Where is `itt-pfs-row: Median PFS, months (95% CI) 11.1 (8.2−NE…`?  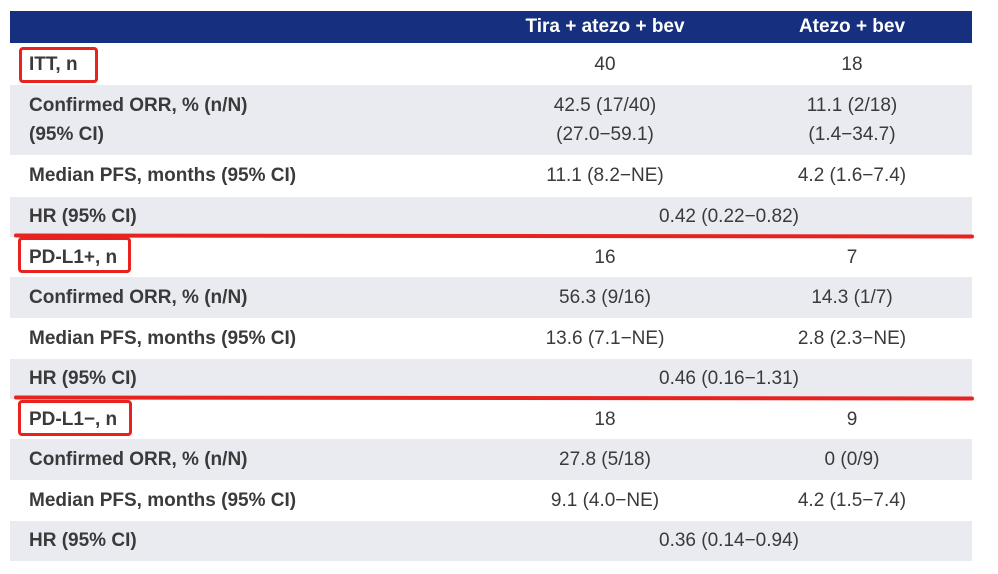 itt-pfs-row: Median PFS, months (95% CI) 11.1 (8.2−NE… is located at coordinates (491, 176).